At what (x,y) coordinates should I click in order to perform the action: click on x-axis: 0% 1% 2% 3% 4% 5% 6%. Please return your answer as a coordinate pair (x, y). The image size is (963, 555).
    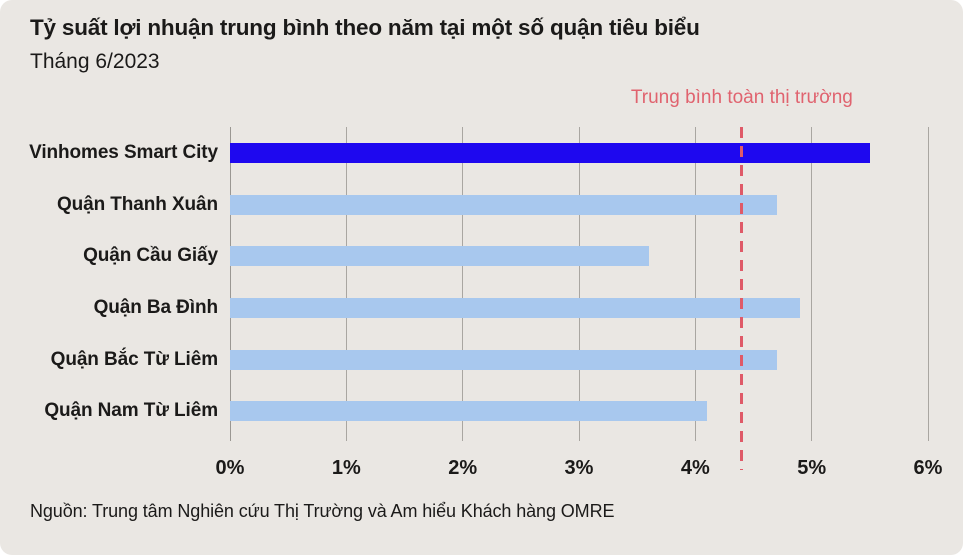
    Looking at the image, I should click on (481, 471).